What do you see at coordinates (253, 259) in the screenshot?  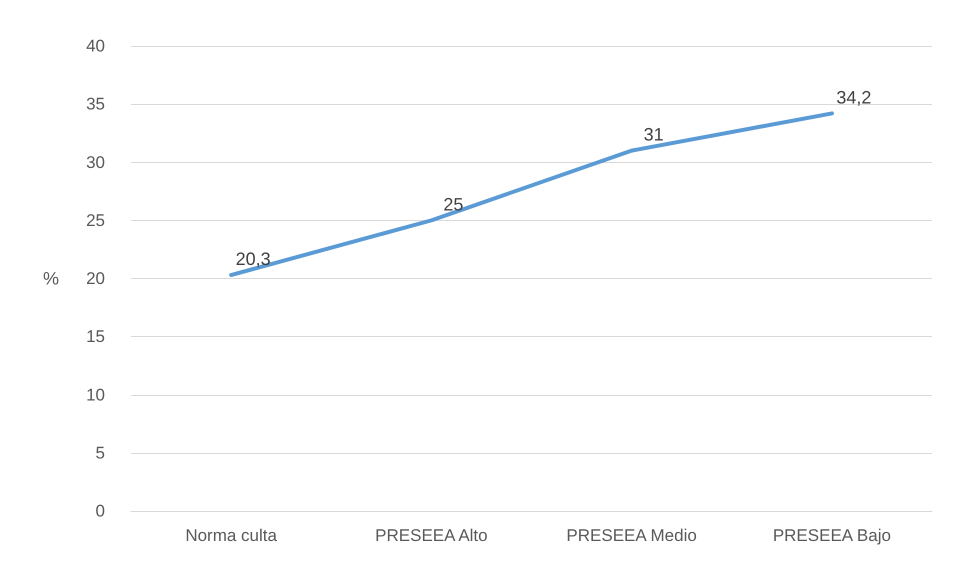 I see `data-label: 20,3` at bounding box center [253, 259].